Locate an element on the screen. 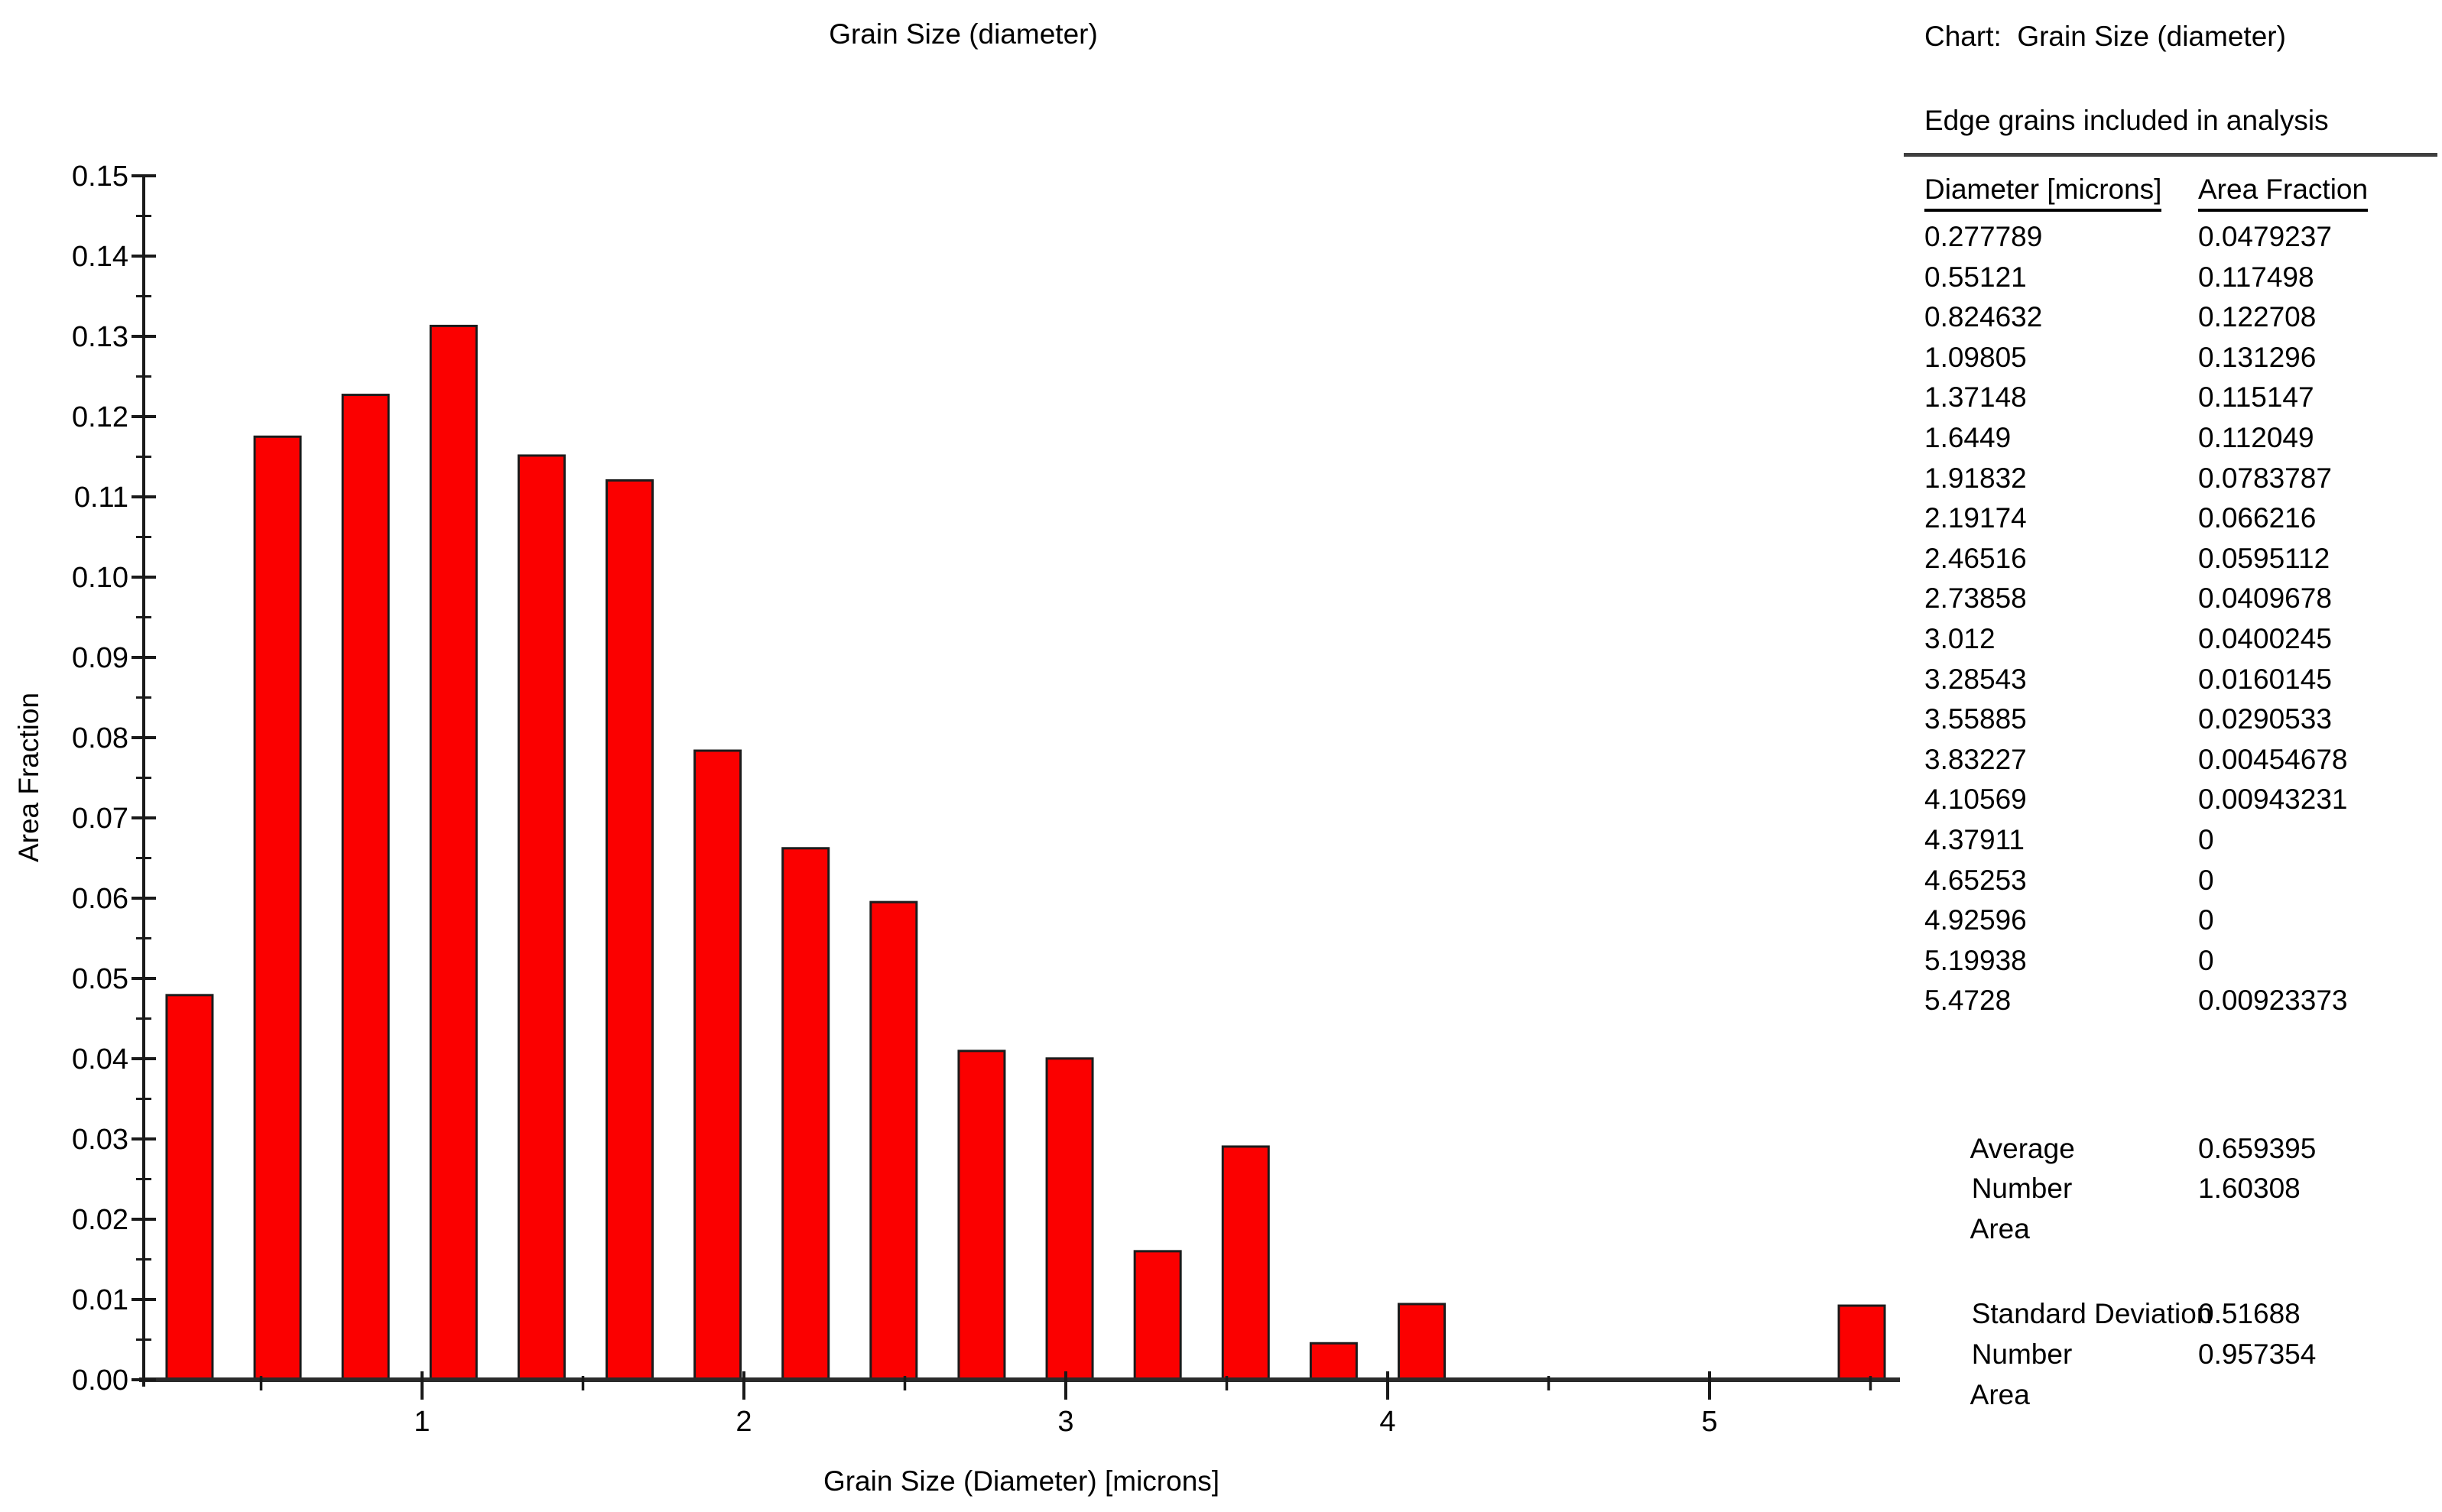 This screenshot has height=1512, width=2442. cell-diameter: 2.19174 is located at coordinates (1976, 518).